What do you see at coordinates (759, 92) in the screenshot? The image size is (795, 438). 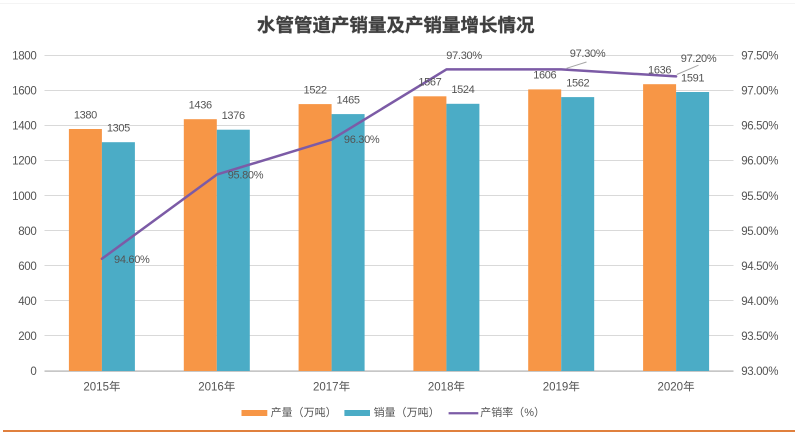 I see `svg-text: 97.00%` at bounding box center [759, 92].